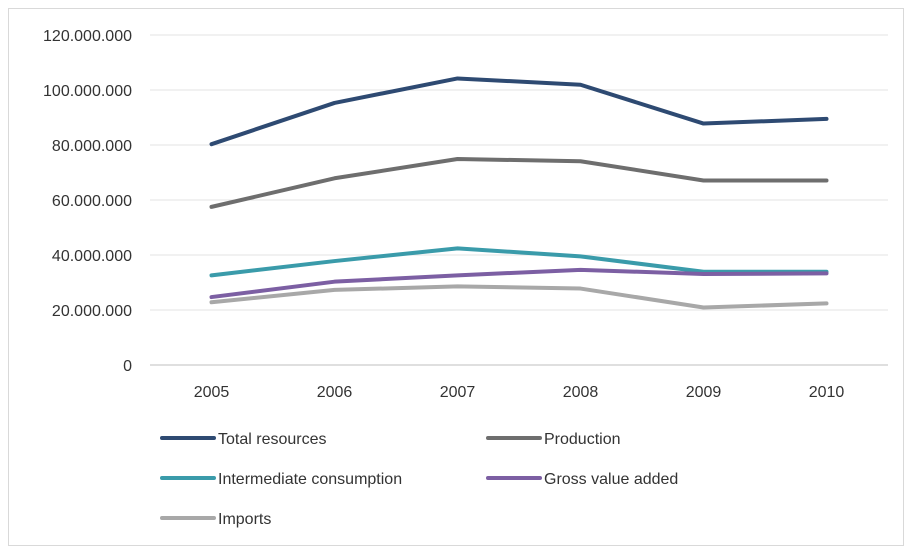 This screenshot has width=906, height=548. What do you see at coordinates (335, 392) in the screenshot?
I see `x-tick-label: 2006` at bounding box center [335, 392].